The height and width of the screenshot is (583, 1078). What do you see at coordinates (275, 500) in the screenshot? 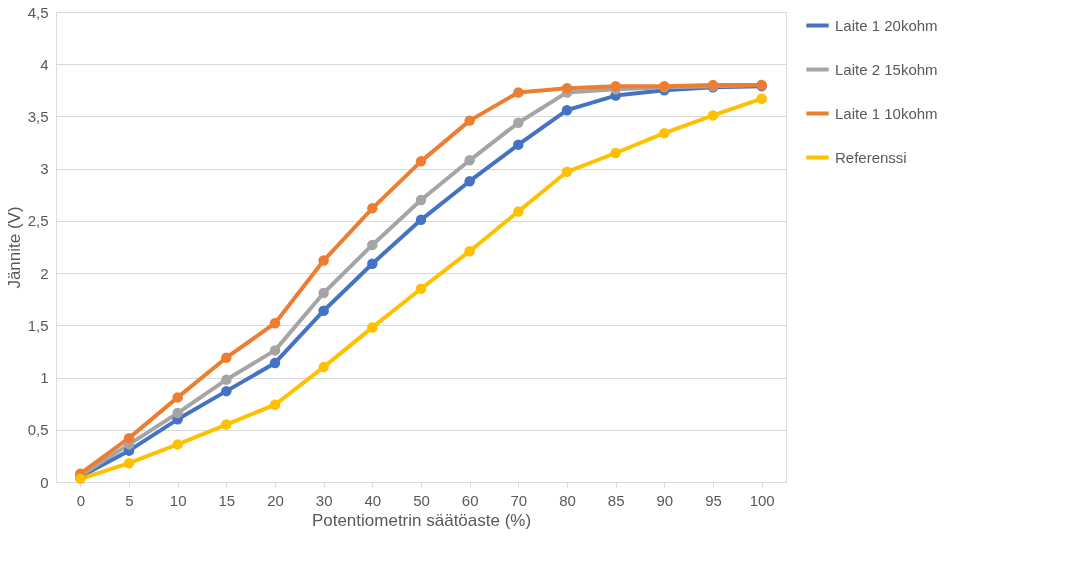
I see `x-tick-label: 20` at bounding box center [275, 500].